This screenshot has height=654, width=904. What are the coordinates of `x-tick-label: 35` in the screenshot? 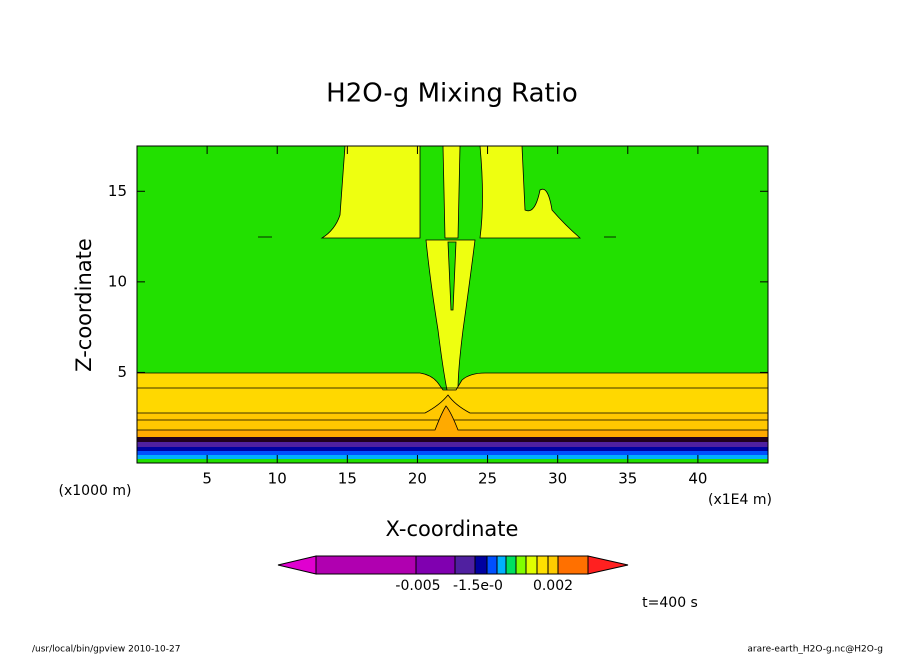 It's located at (627, 479).